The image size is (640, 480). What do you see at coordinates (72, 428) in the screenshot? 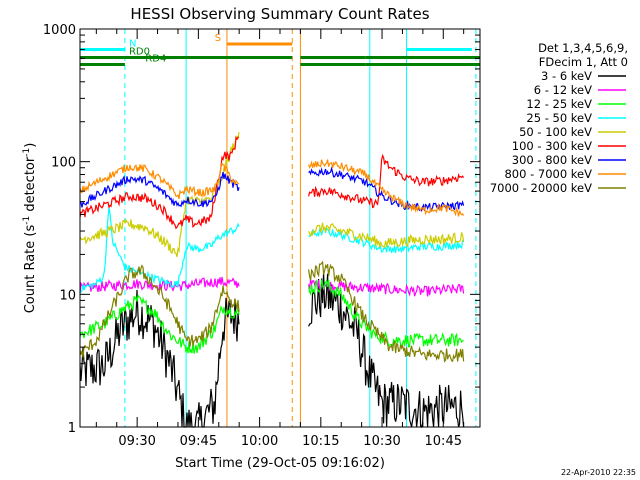
I see `y-tick-label-0: 1` at bounding box center [72, 428].